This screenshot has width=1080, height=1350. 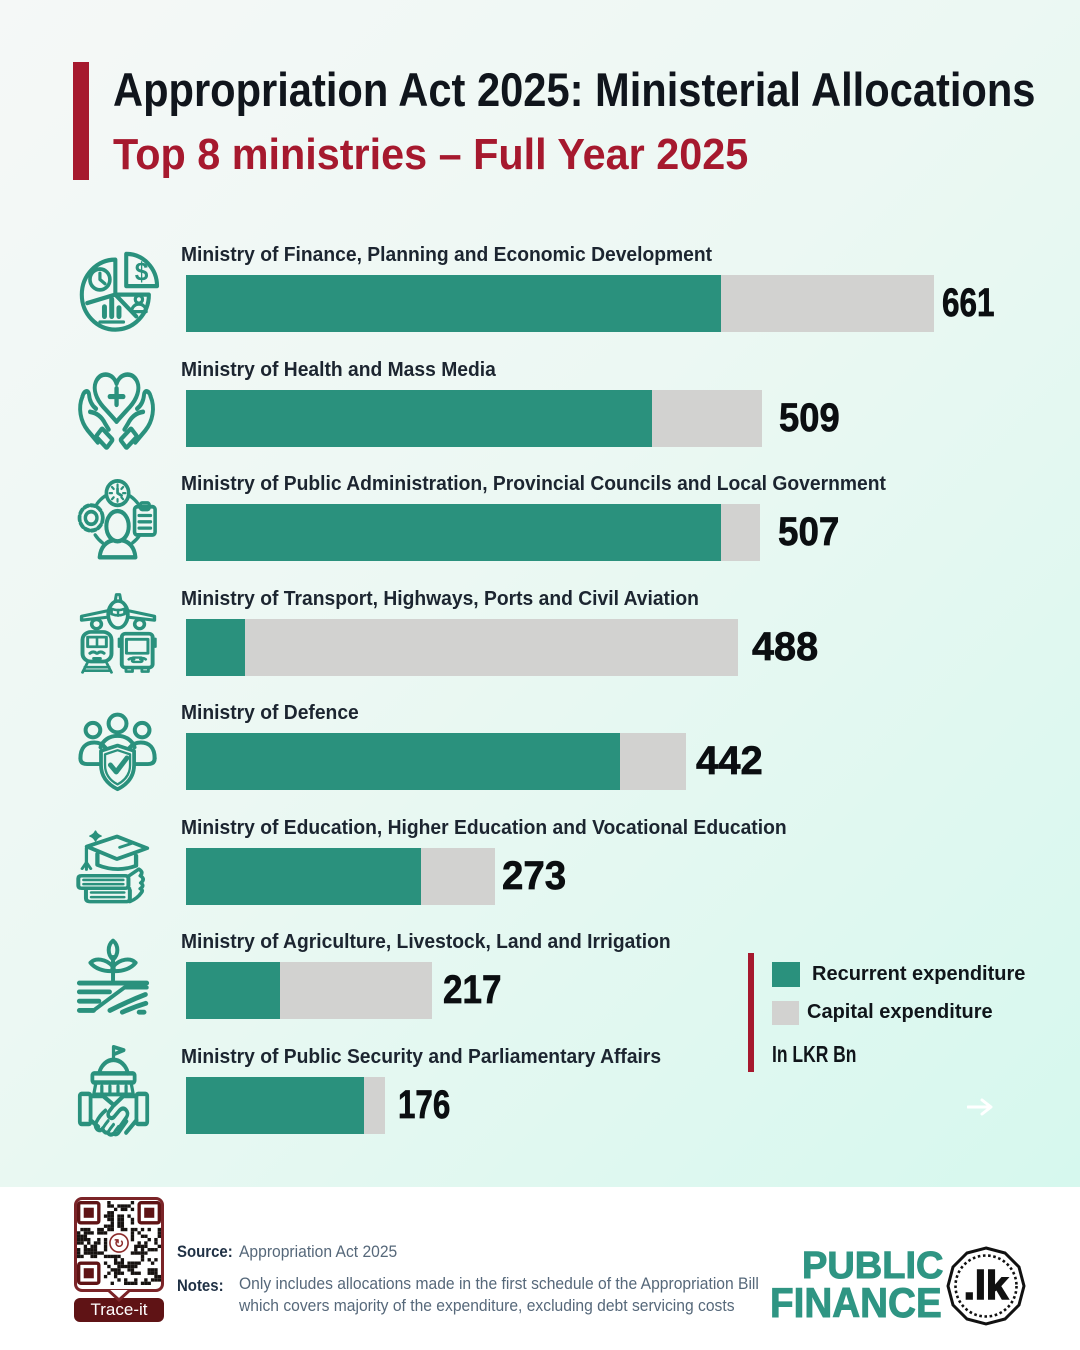 I want to click on svg-text: .lk, so click(x=986, y=1286).